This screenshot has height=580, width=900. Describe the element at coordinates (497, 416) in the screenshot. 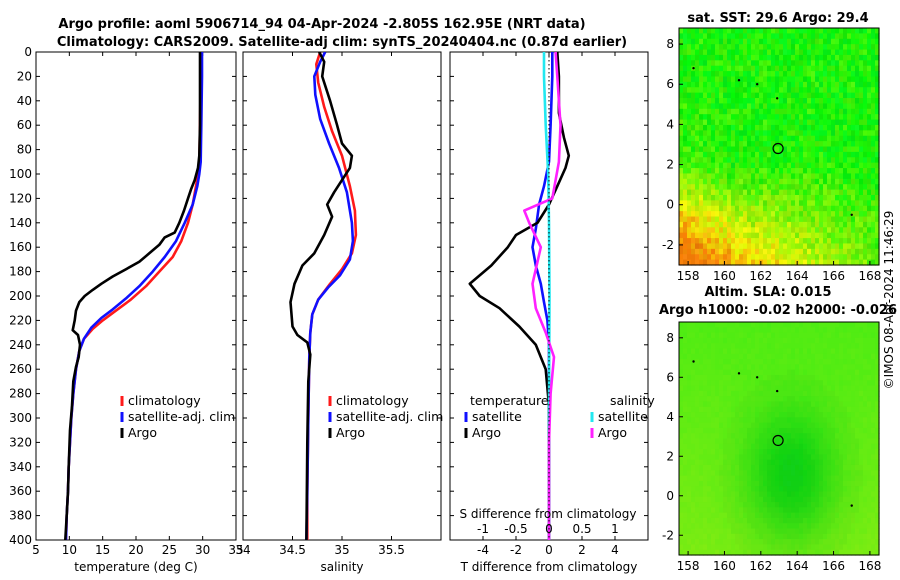

I see `difference-temp-legend-label: satellite` at that location.